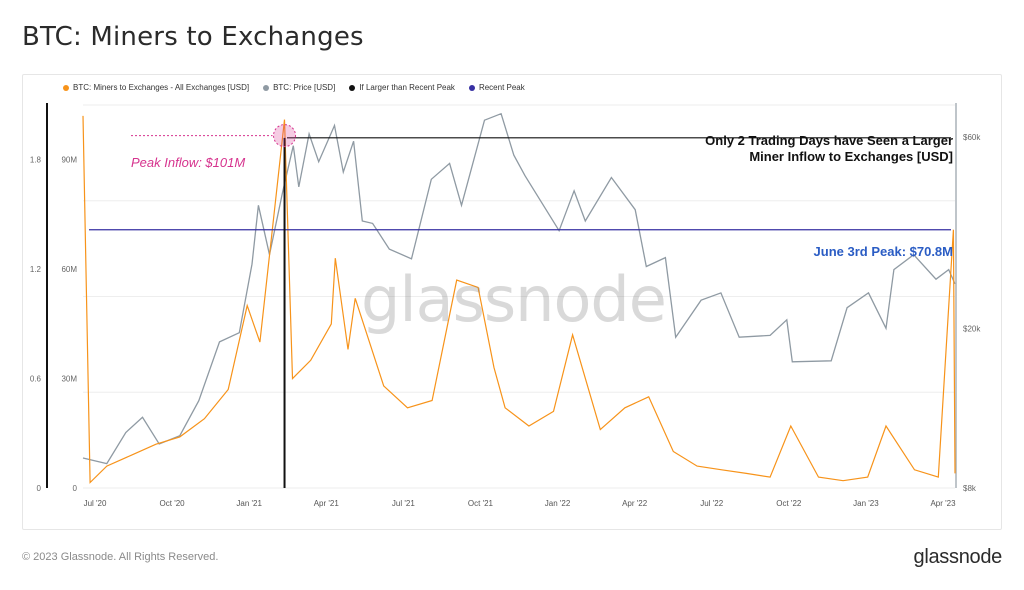 The height and width of the screenshot is (590, 1024). Describe the element at coordinates (95, 503) in the screenshot. I see `x-tick-label: Jul '20` at that location.